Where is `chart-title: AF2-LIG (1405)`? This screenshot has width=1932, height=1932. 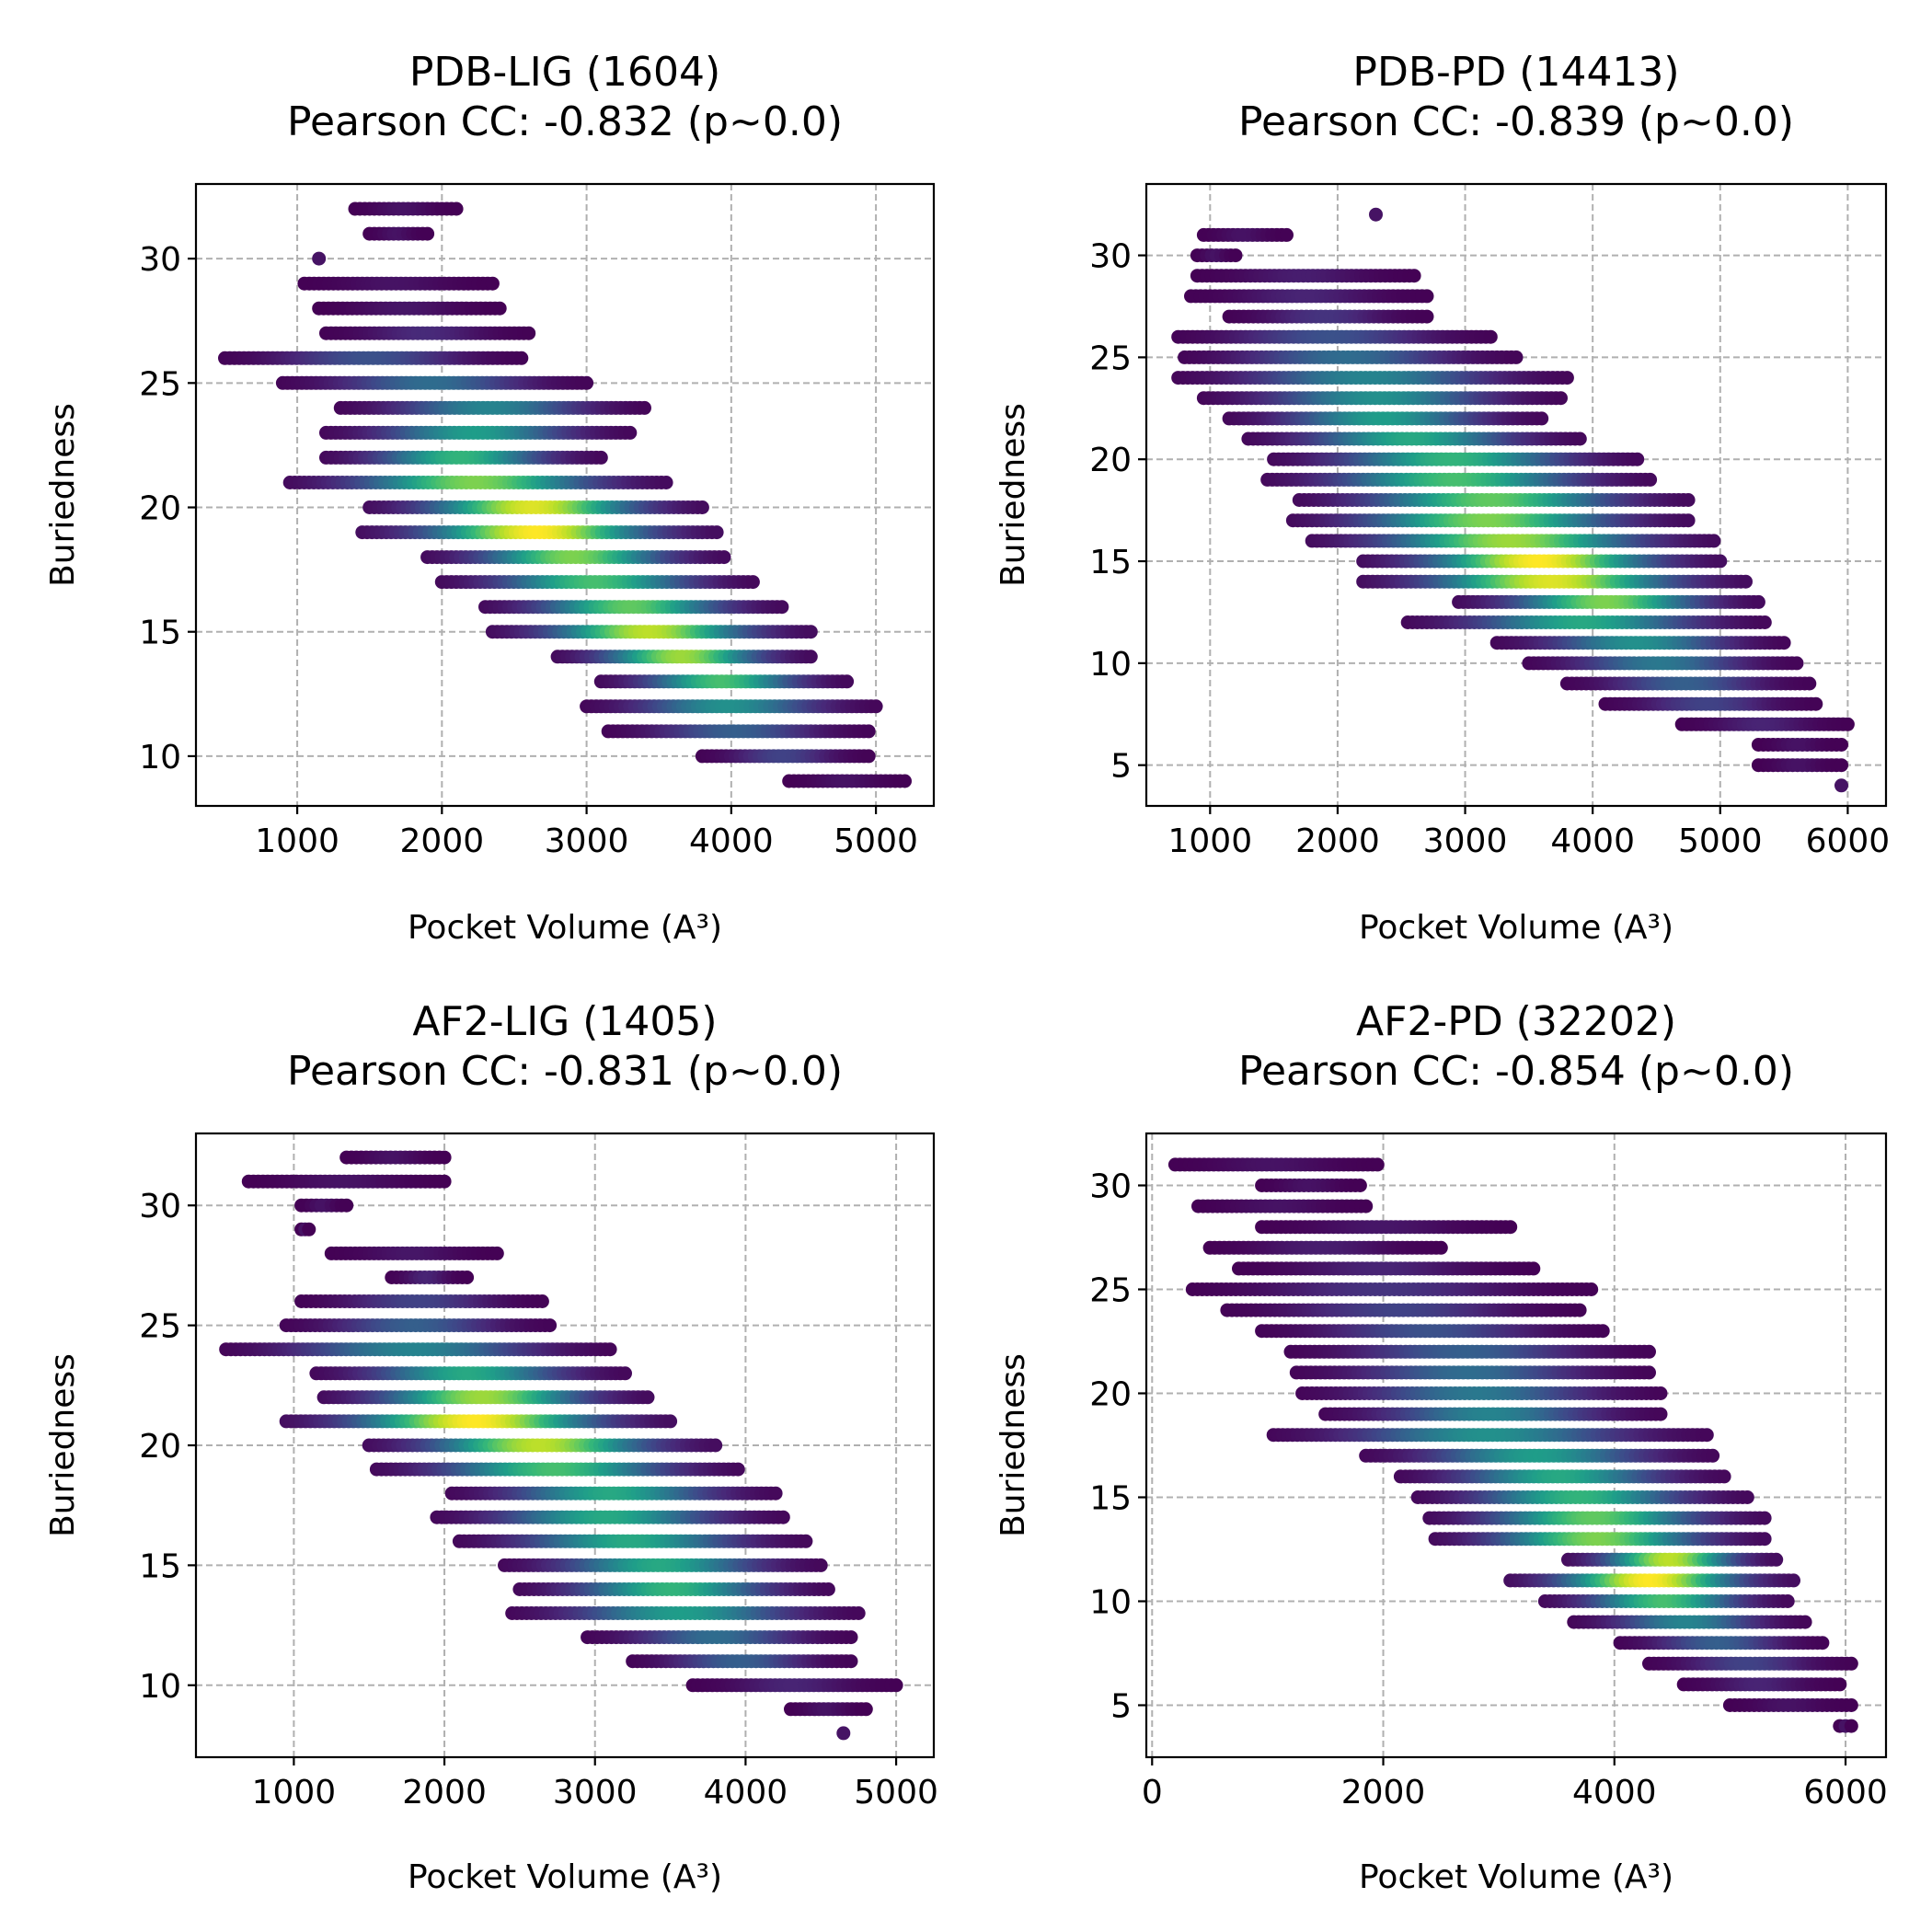 chart-title: AF2-LIG (1405) is located at coordinates (564, 1021).